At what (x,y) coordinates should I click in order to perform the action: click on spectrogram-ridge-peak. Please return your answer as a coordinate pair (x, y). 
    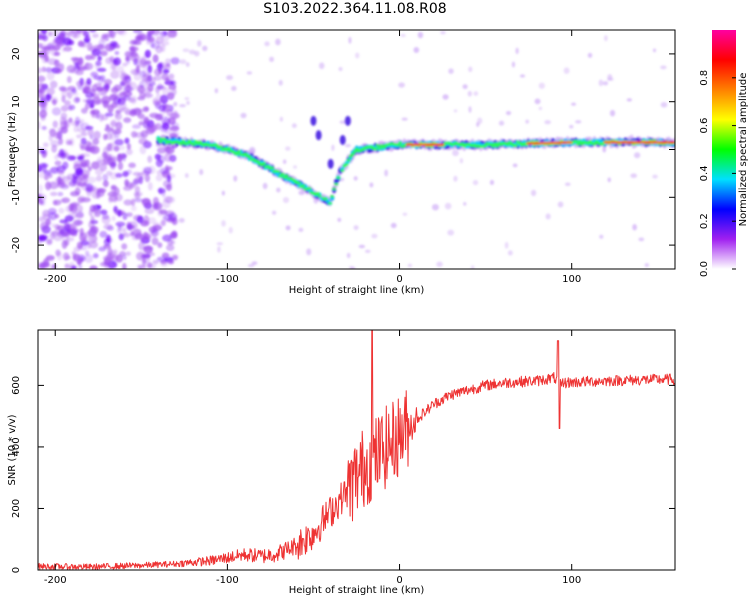
    Looking at the image, I should click on (672, 142).